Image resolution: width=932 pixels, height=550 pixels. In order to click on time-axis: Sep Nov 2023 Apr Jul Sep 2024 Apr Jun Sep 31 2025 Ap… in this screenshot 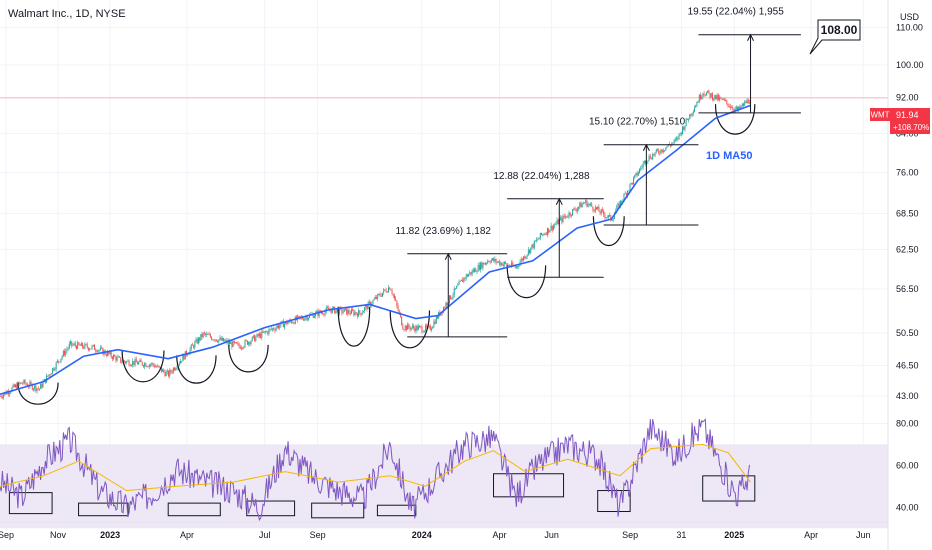, I will do `click(435, 535)`.